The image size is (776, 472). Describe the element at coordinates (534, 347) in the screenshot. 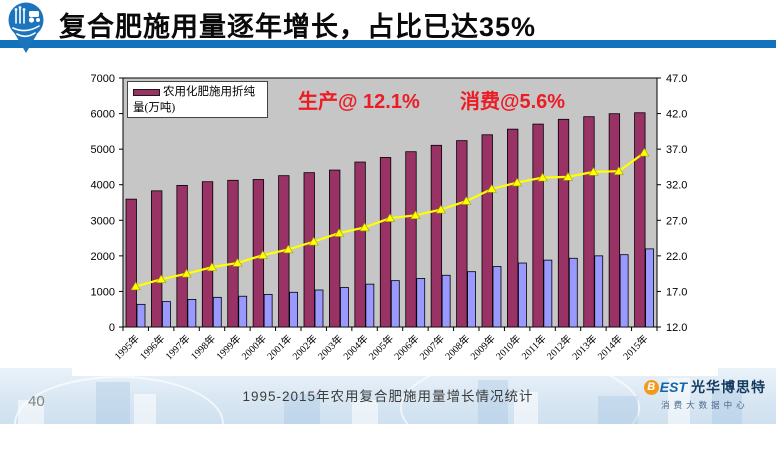

I see `x-axis-category-label: 2011年` at that location.